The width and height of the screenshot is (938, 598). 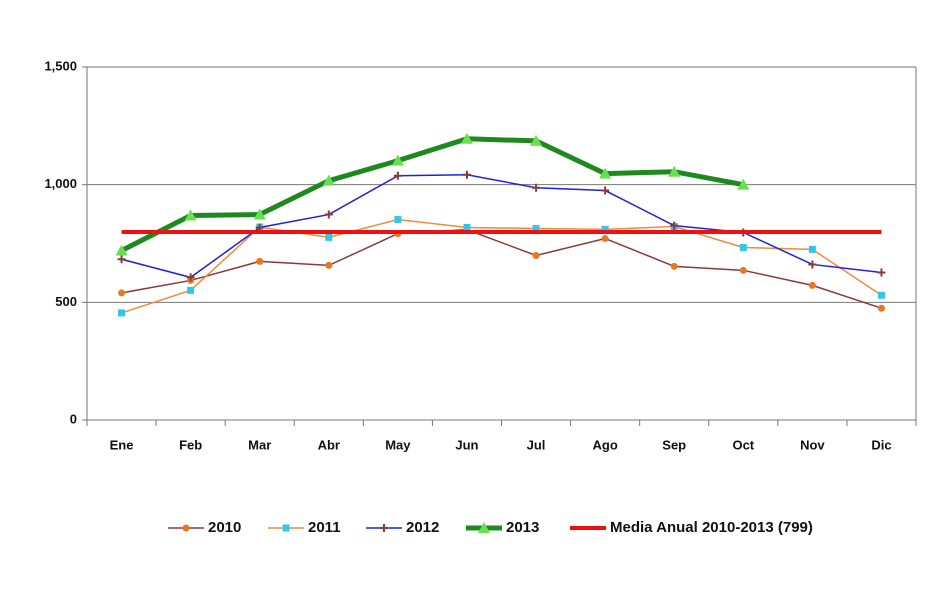 I want to click on x-tick-label: Jun, so click(x=466, y=444).